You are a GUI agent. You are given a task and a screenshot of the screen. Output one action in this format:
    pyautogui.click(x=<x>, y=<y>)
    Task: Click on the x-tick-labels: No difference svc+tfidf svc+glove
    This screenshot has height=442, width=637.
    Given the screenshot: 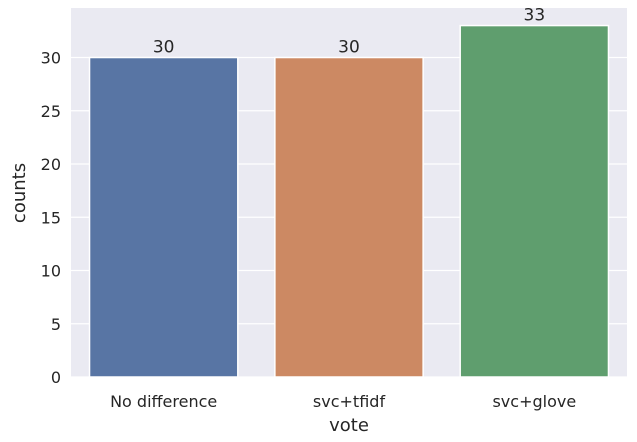 What is the action you would take?
    pyautogui.click(x=343, y=401)
    